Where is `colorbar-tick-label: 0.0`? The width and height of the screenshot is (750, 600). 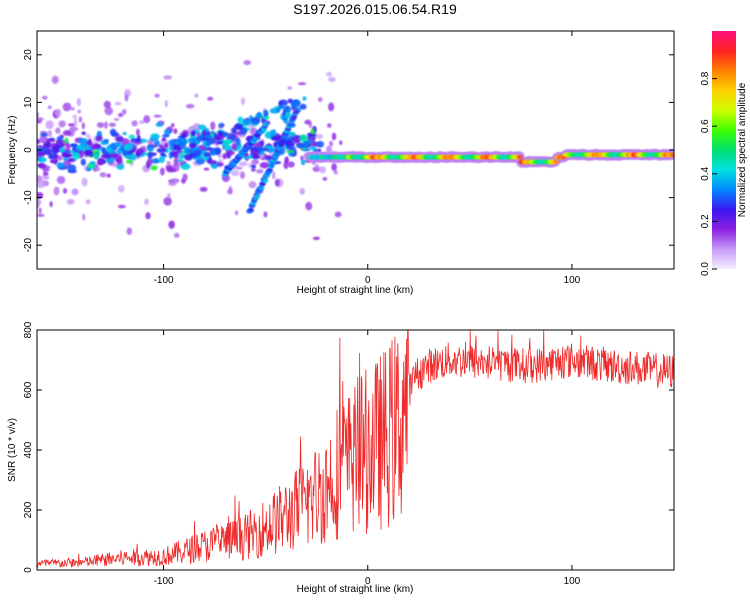 colorbar-tick-label: 0.0 is located at coordinates (705, 269).